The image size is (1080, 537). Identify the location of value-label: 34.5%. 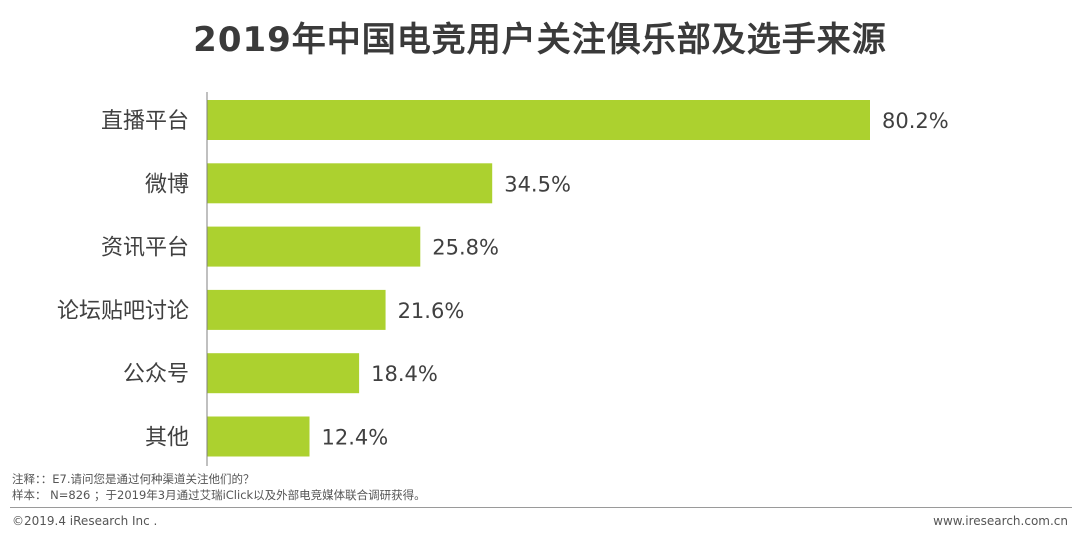
(537, 184).